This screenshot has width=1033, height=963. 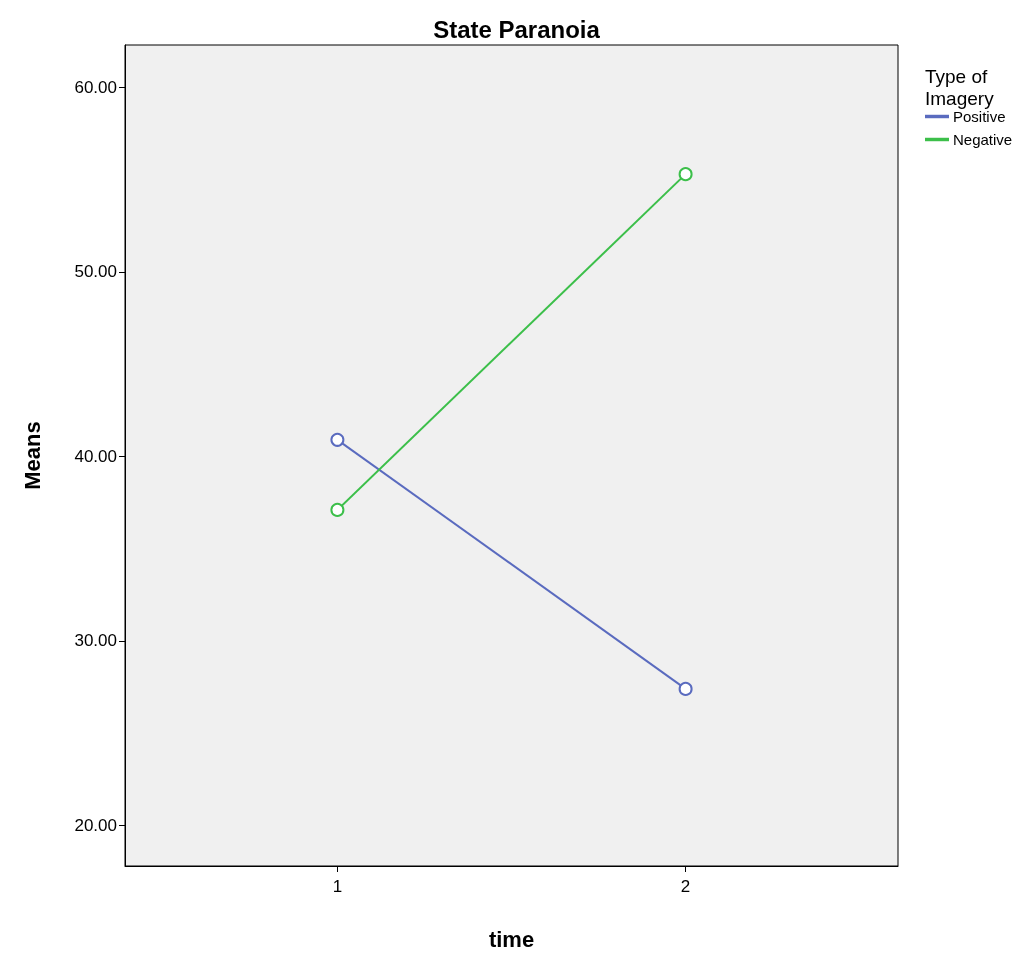 I want to click on y-tick-label: 60.00, so click(x=95, y=87).